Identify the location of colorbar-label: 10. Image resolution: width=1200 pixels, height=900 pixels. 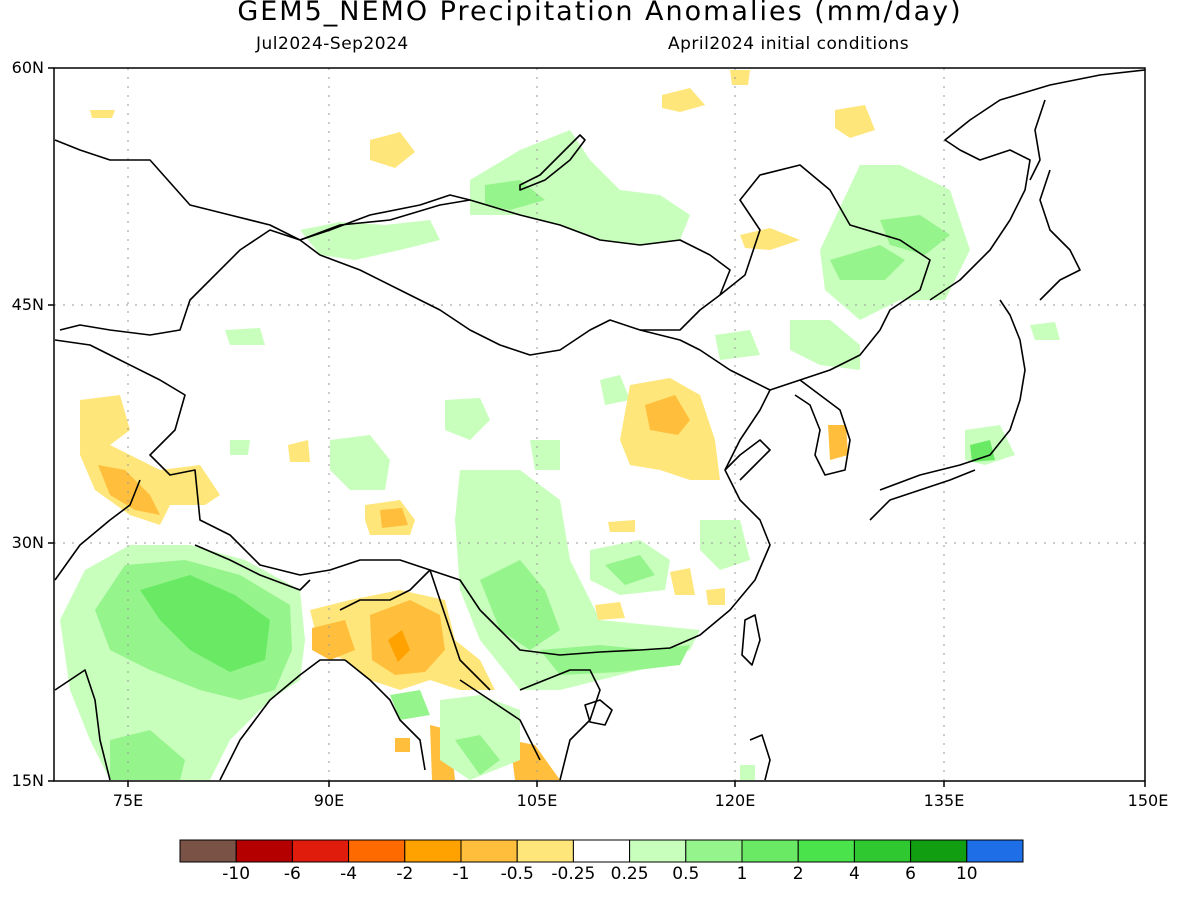
(966, 874).